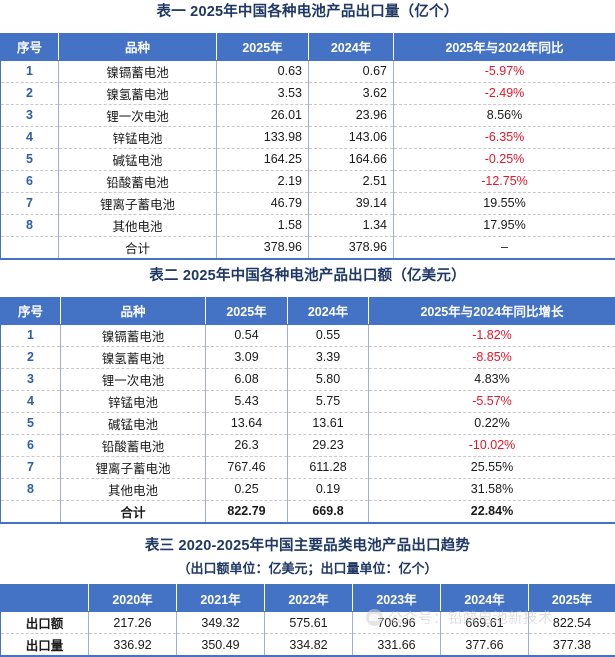  I want to click on cell-value-2025: 0.54, so click(247, 335).